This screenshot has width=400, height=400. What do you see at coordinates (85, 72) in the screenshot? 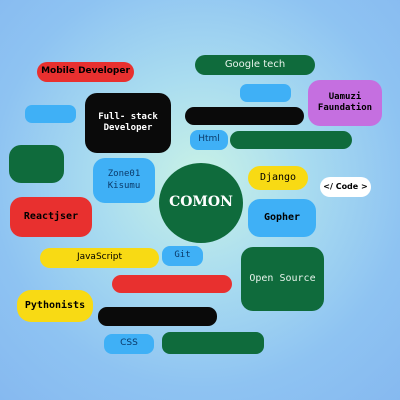
I see `tag-mobile-developer: Mobile Developer` at bounding box center [85, 72].